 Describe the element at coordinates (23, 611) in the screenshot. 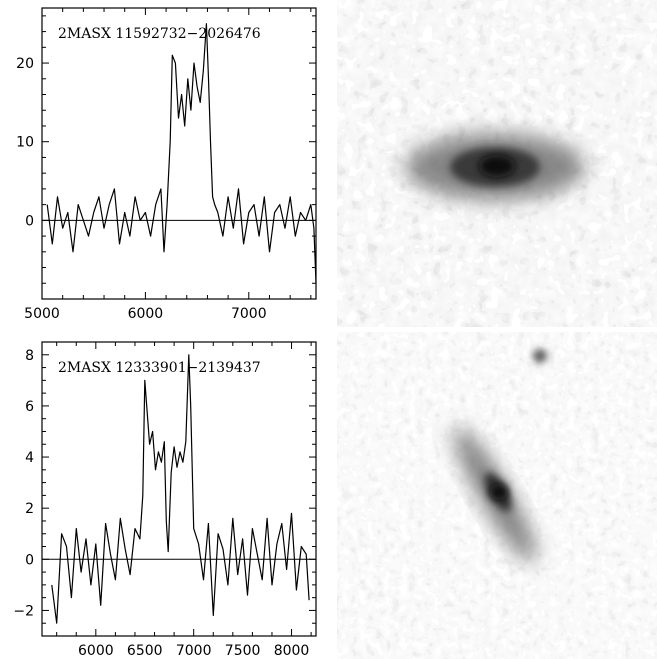

I see `y-tick-label-1-0: −2` at that location.